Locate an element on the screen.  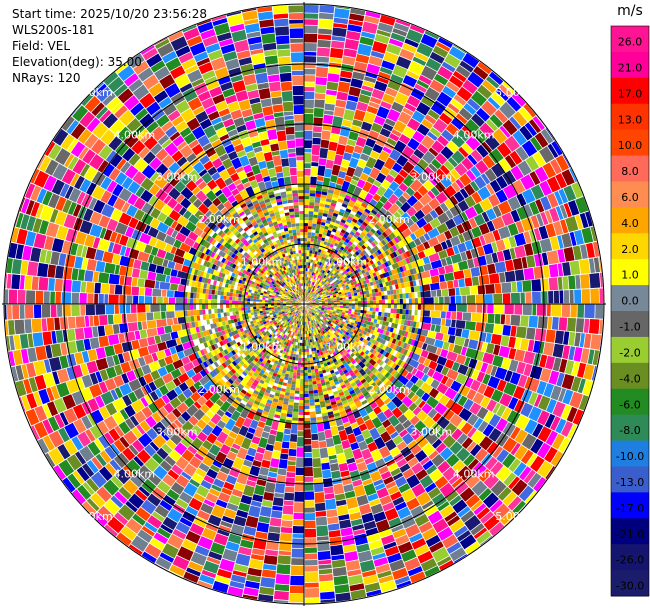
ray is located at coordinates (386, 173).